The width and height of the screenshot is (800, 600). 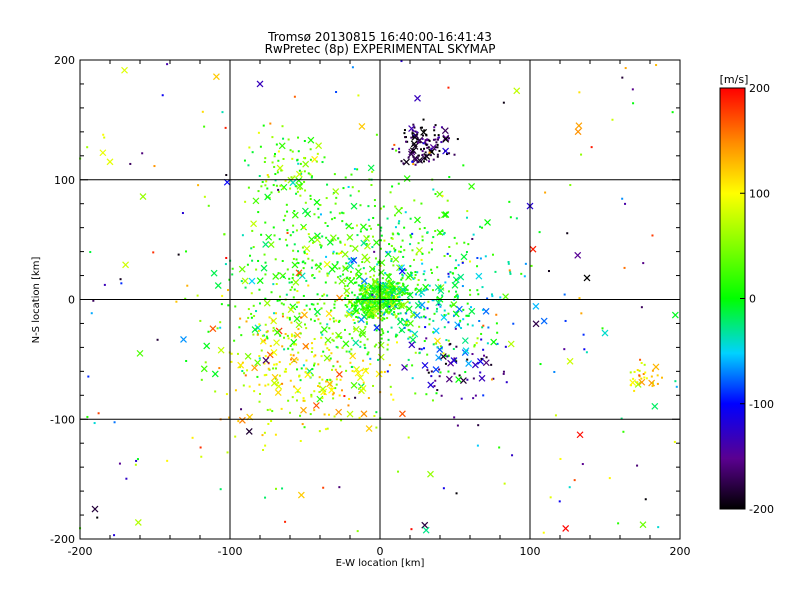 I want to click on chart-subtitle: RwPretec (8p) EXPERIMENTAL SKYMAP, so click(x=380, y=49).